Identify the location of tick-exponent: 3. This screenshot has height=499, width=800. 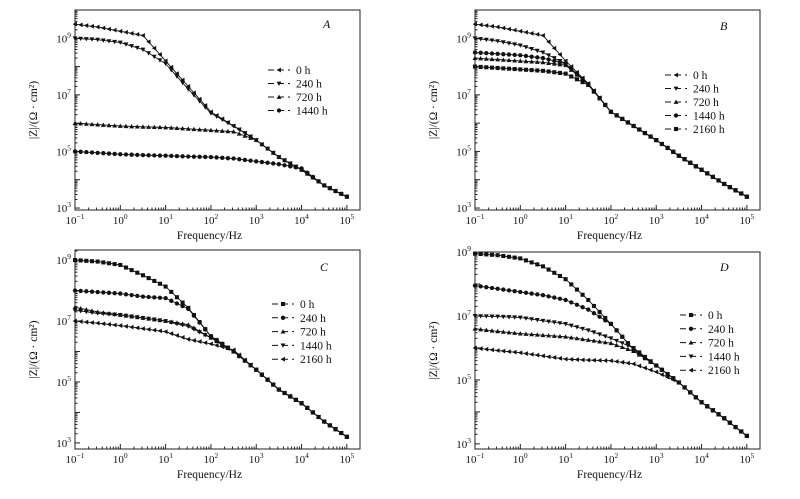
(69, 204).